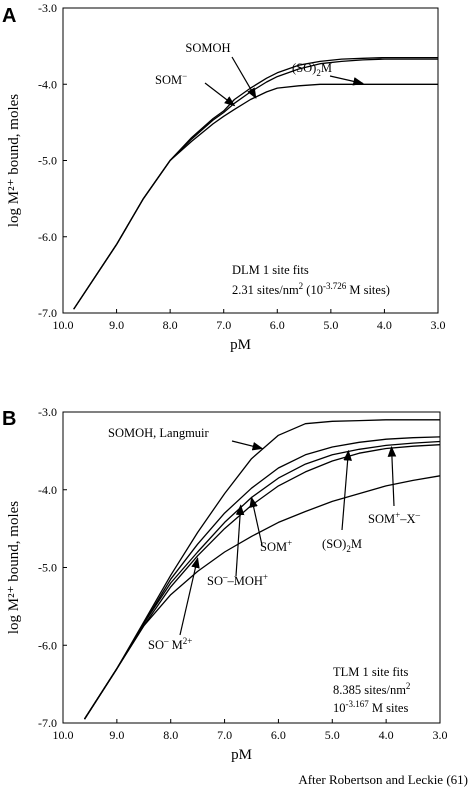 The width and height of the screenshot is (474, 790). I want to click on annotation-label: SOM−, so click(171, 79).